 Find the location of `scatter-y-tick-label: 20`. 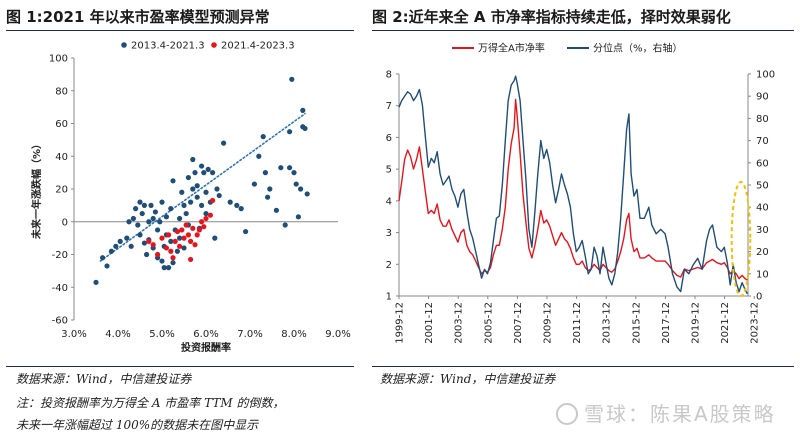

scatter-y-tick-label: 20 is located at coordinates (61, 190).